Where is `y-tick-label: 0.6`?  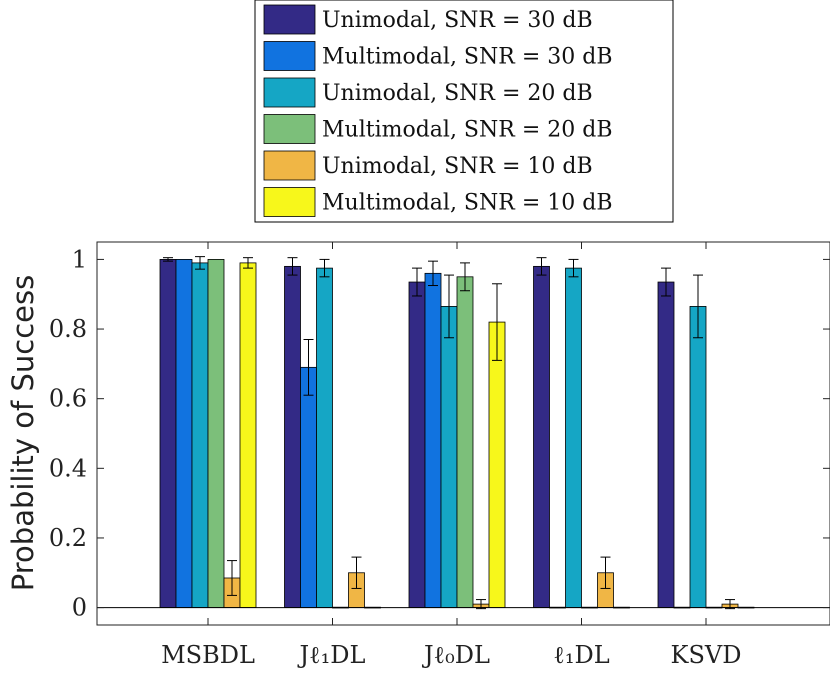 y-tick-label: 0.6 is located at coordinates (68, 399).